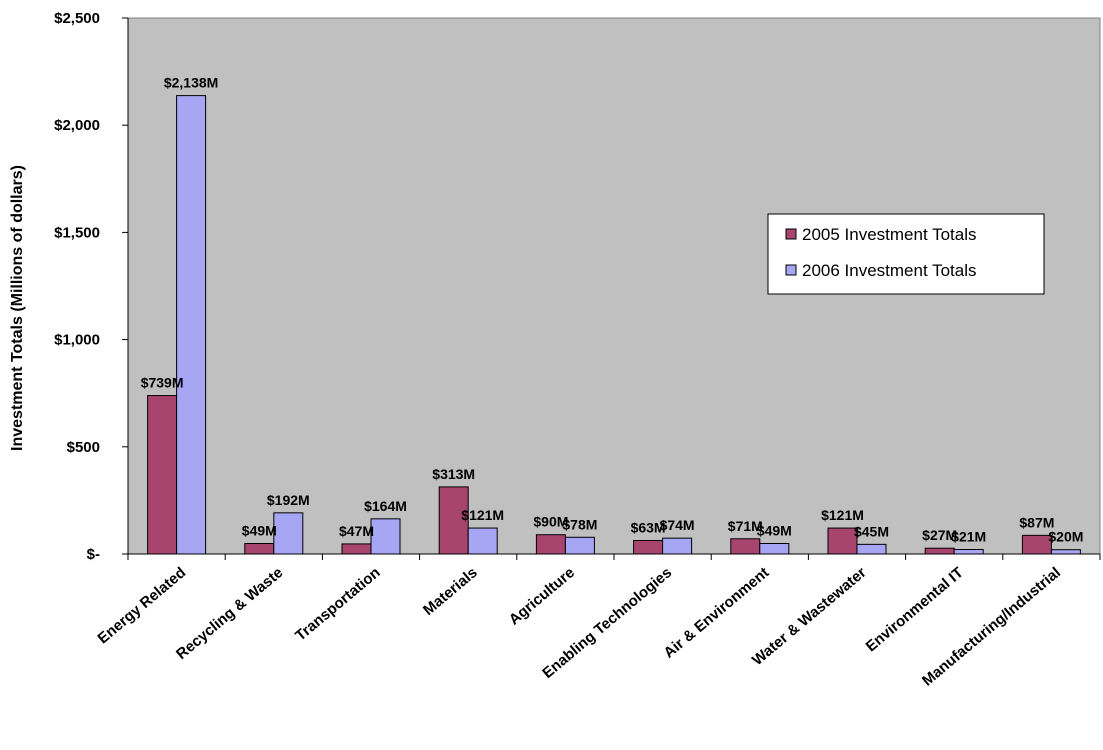 The width and height of the screenshot is (1103, 750). I want to click on data-label: $45M, so click(871, 531).